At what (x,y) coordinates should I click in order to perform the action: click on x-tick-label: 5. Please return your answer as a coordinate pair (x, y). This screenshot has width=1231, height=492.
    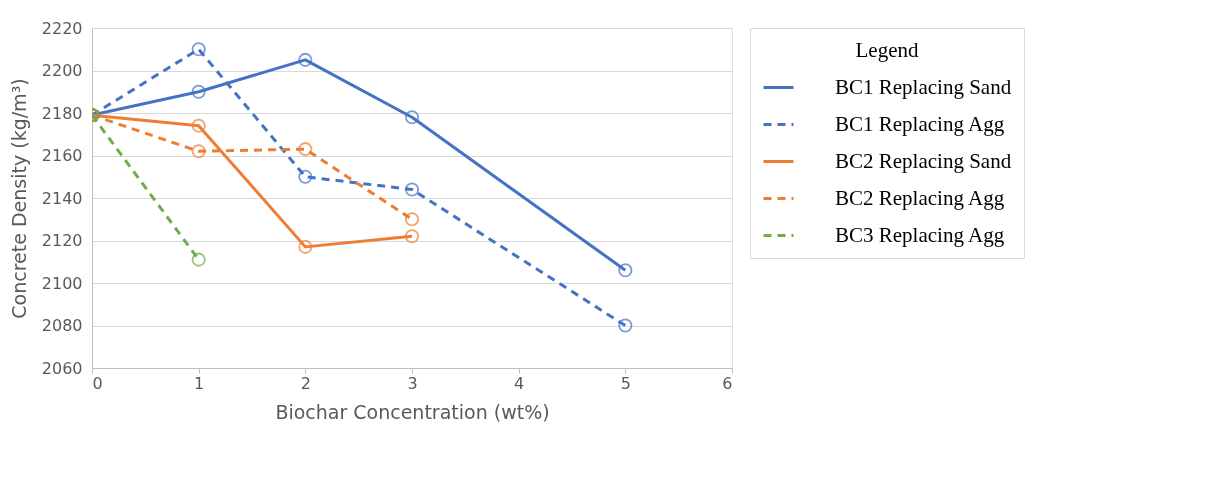
    Looking at the image, I should click on (625, 383).